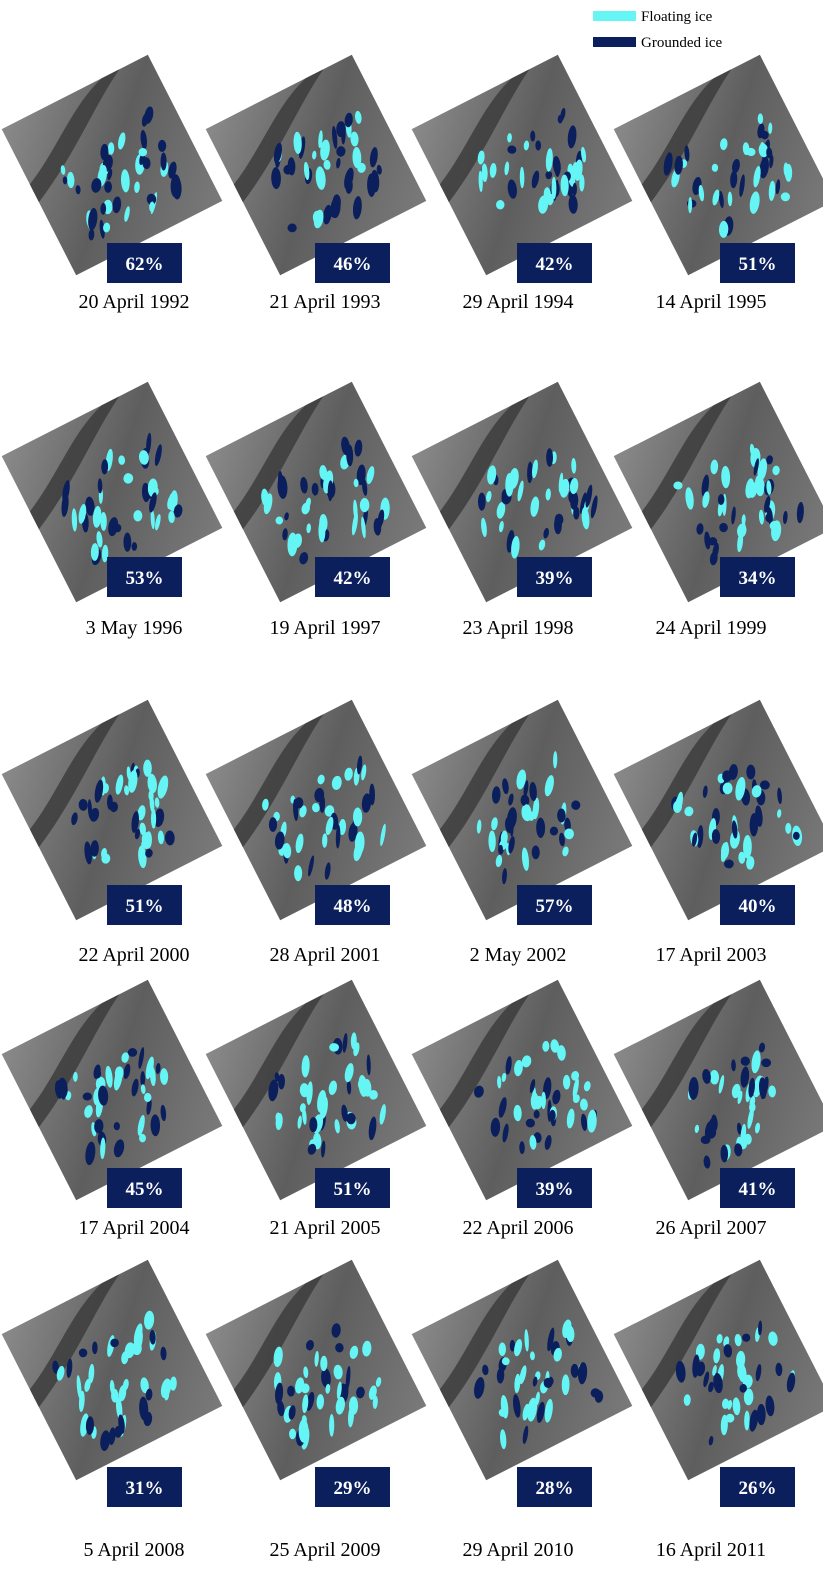 This screenshot has height=1577, width=823. Describe the element at coordinates (677, 17) in the screenshot. I see `legend-label: Floating ice` at that location.